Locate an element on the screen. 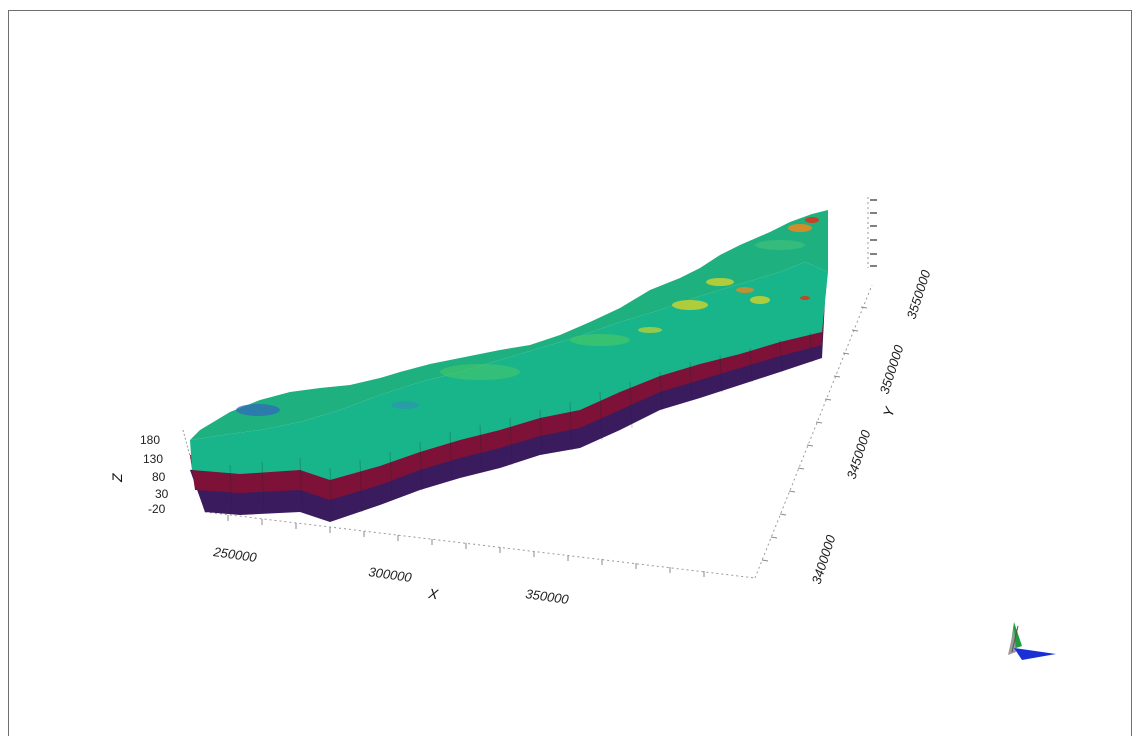  z-axis-title: Z is located at coordinates (117, 478).